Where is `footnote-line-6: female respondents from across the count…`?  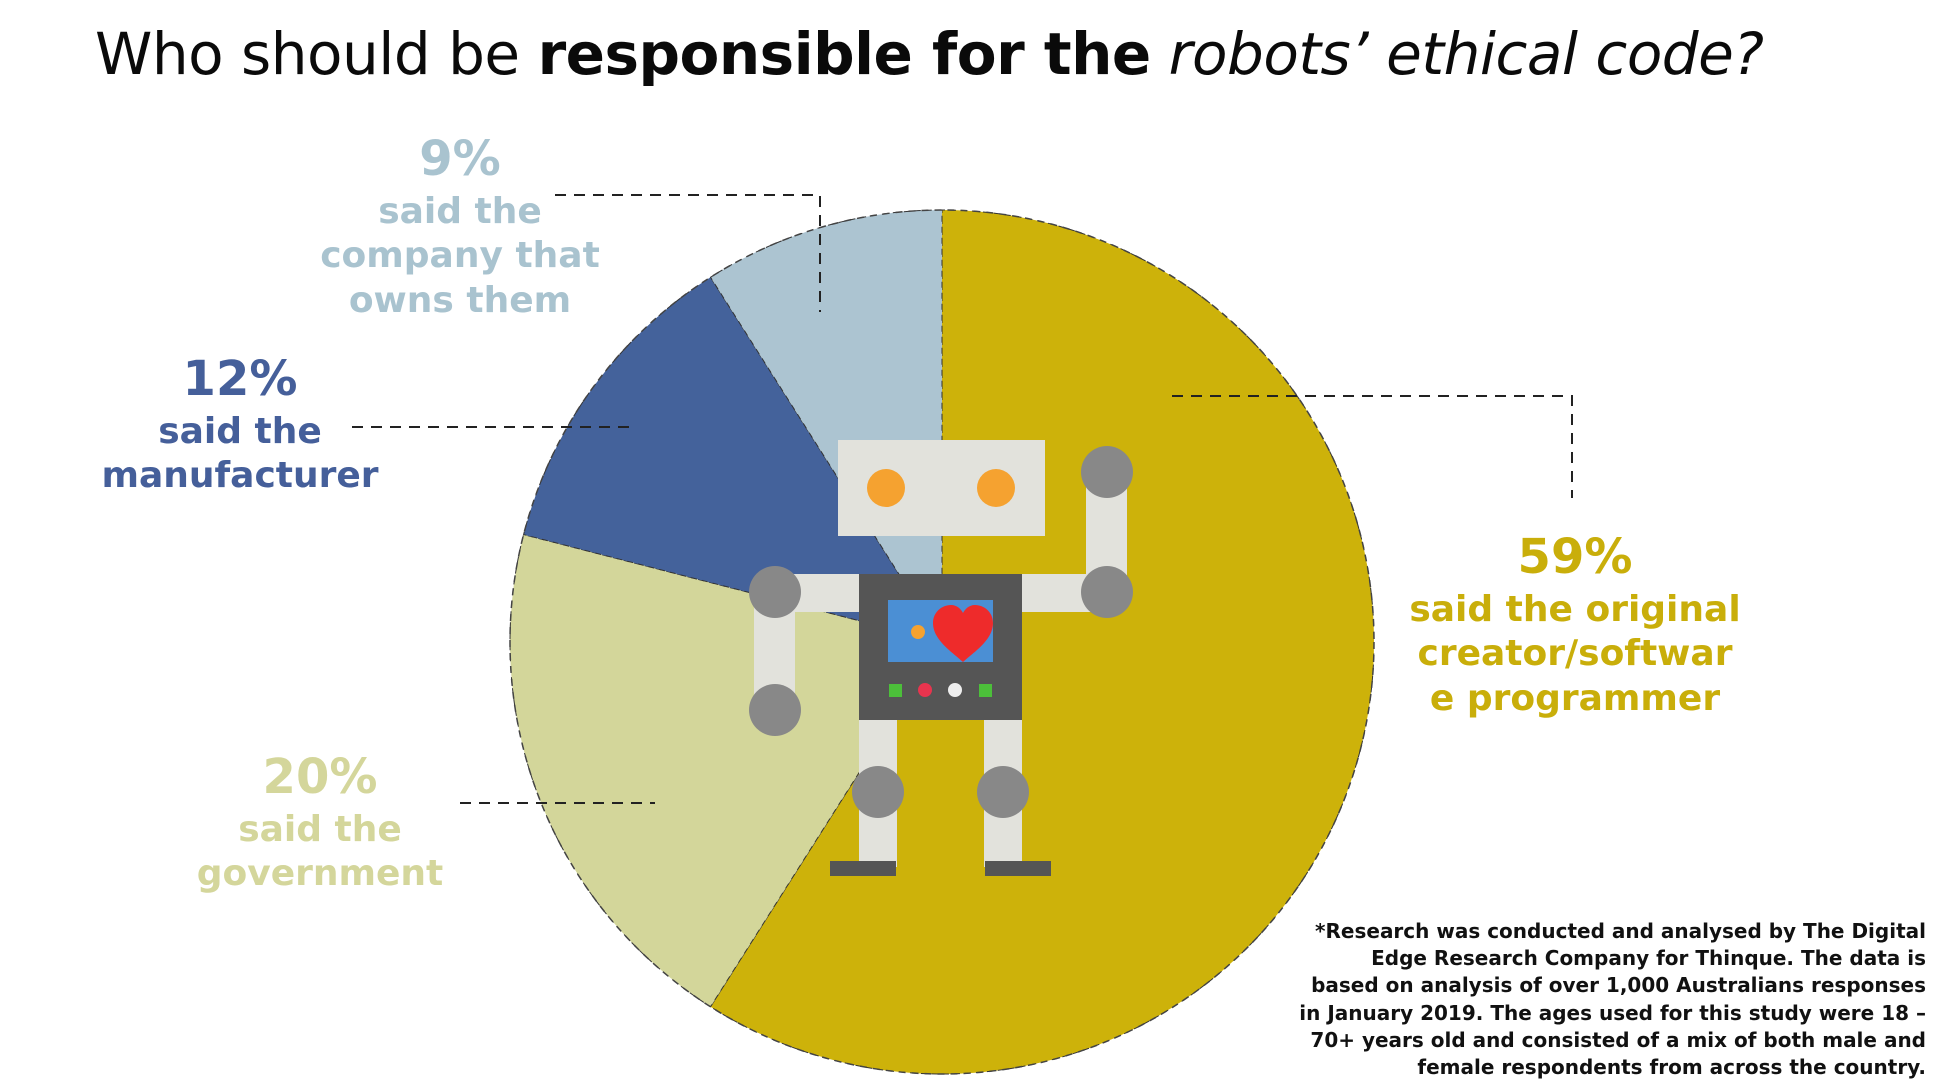 footnote-line-6: female respondents from across the count… is located at coordinates (1671, 1066).